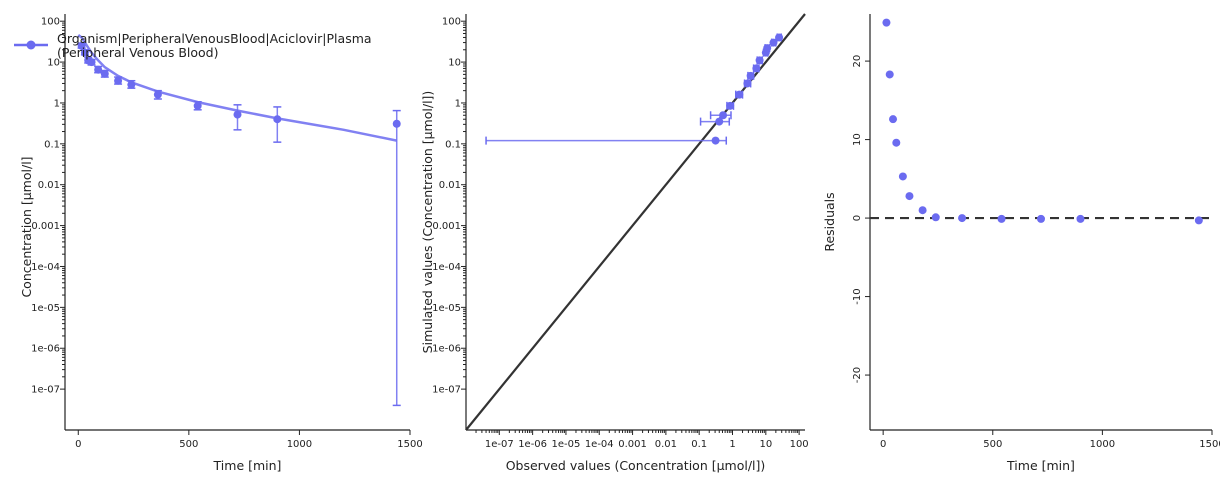  I want to click on x-tick-label: 0.1, so click(699, 444).